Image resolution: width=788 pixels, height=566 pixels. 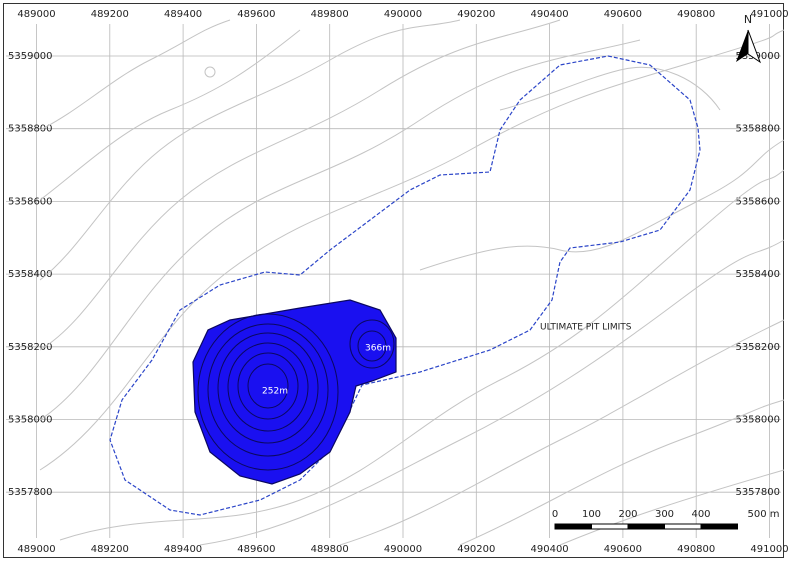 I want to click on scale-label: 400, so click(x=700, y=514).